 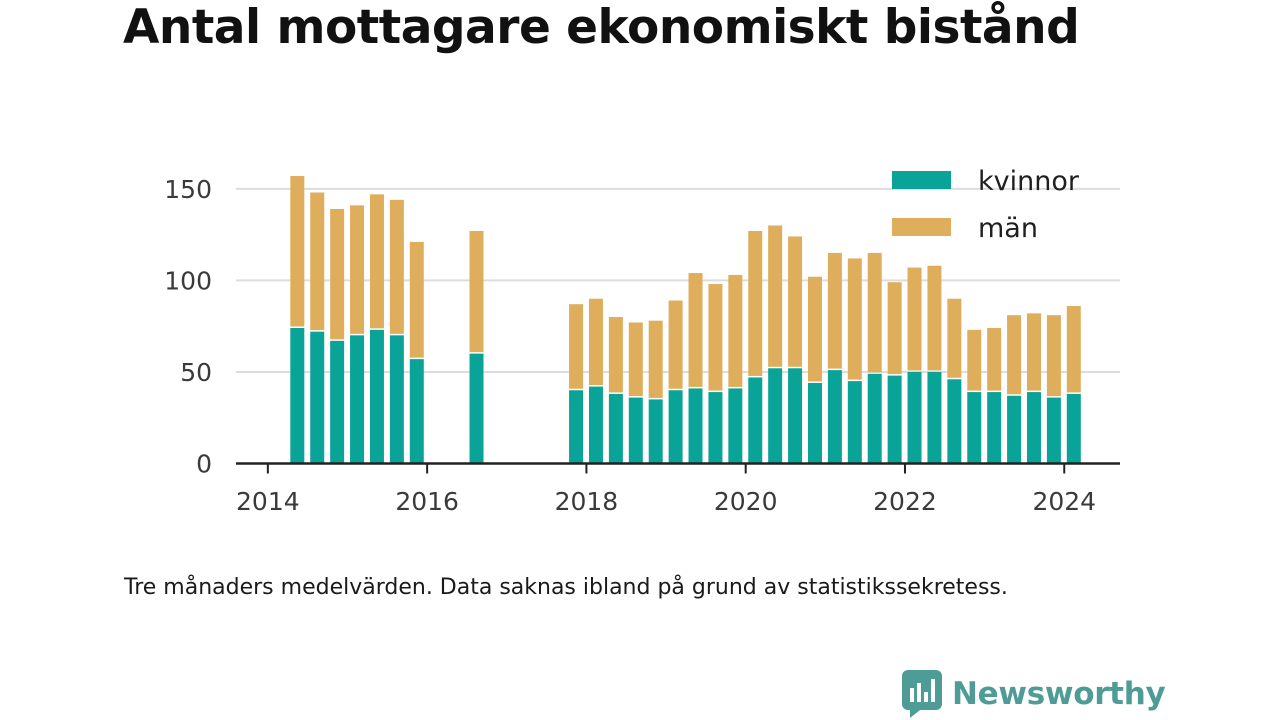 What do you see at coordinates (601, 27) in the screenshot?
I see `chart-title: Antal mottagare ekonomiskt bistånd` at bounding box center [601, 27].